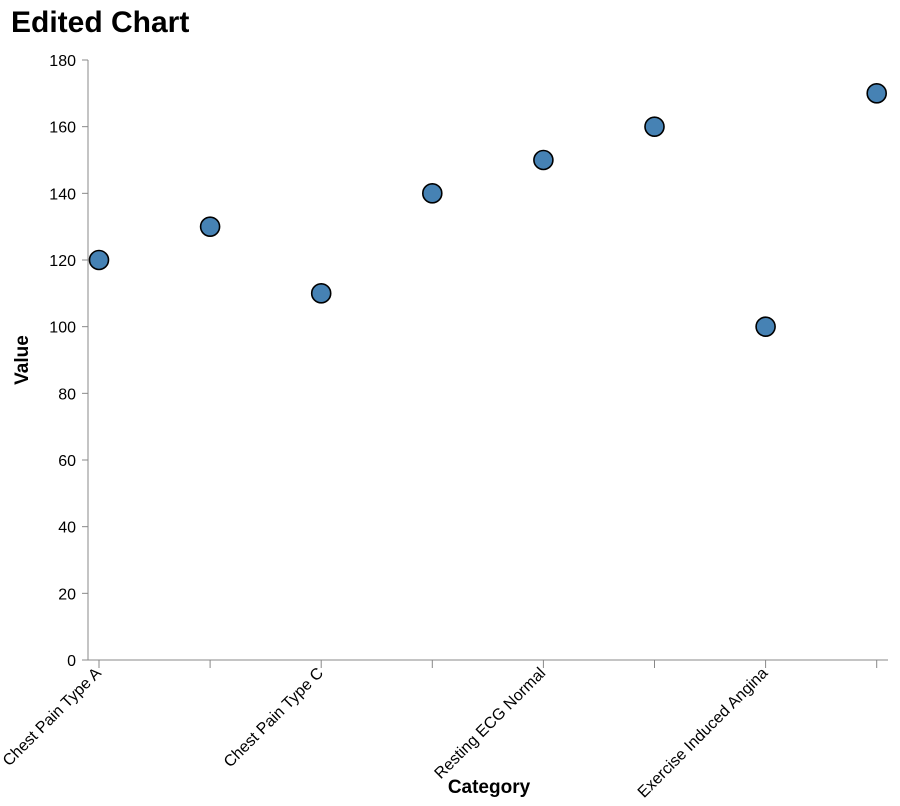 The image size is (900, 806). What do you see at coordinates (67, 461) in the screenshot?
I see `y-tick-label: 60` at bounding box center [67, 461].